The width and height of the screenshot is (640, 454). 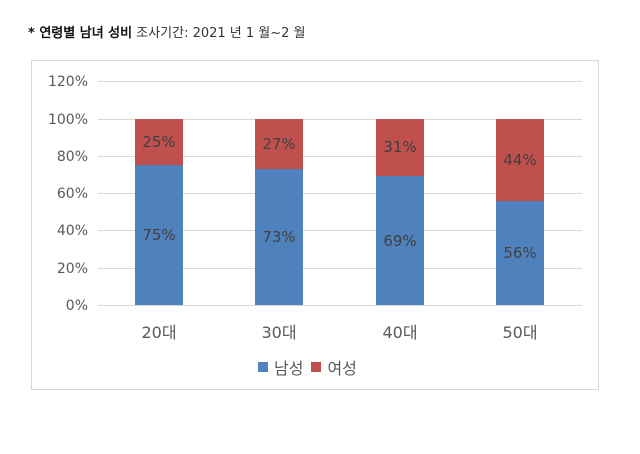 What do you see at coordinates (80, 33) in the screenshot?
I see `heading-bold: * 연령별 남녀 성비` at bounding box center [80, 33].